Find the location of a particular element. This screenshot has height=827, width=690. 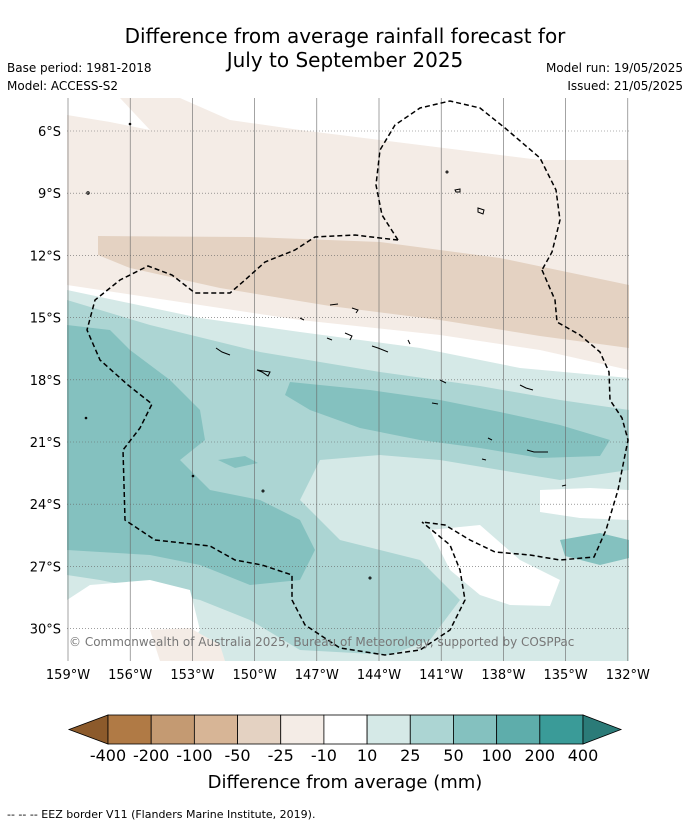

colorbar-tick-label: 400 is located at coordinates (583, 755).